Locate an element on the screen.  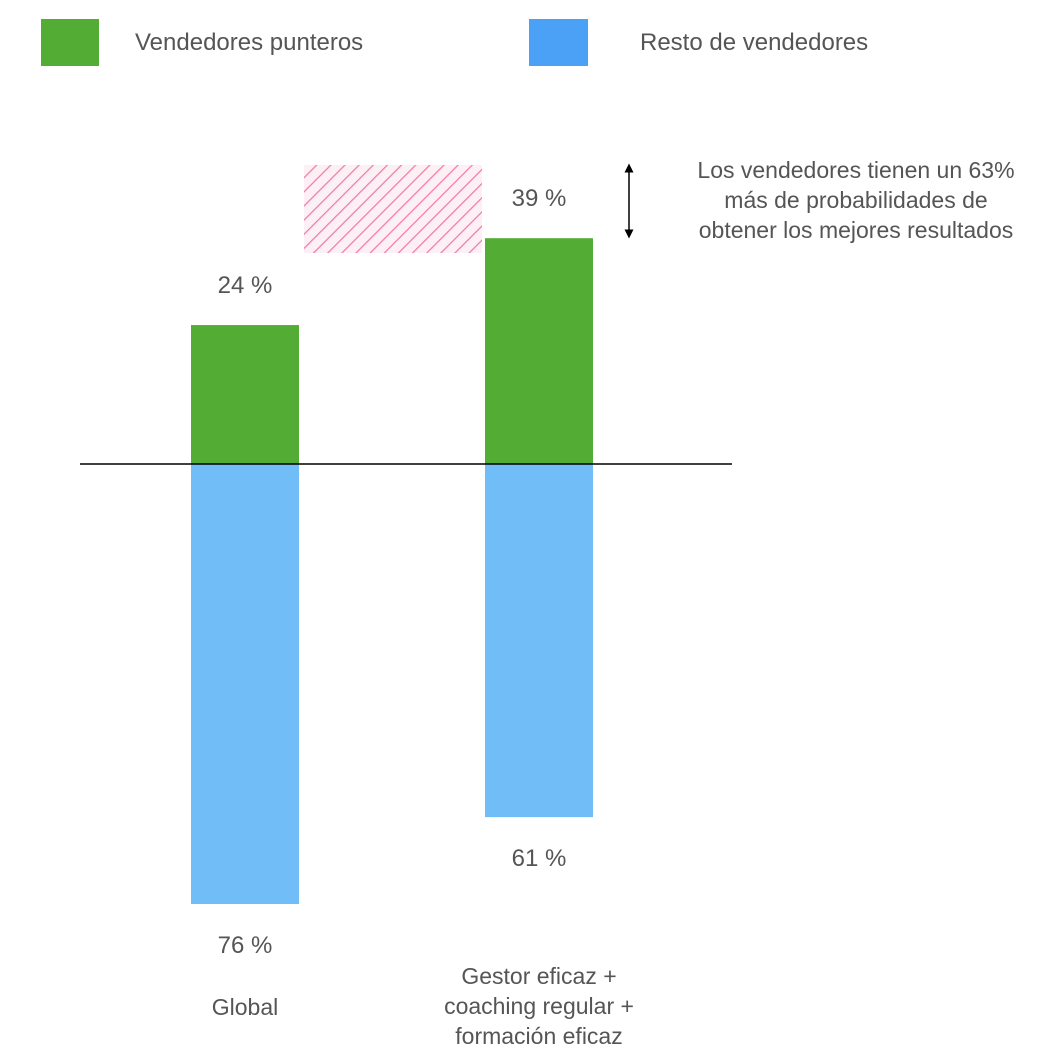
legend-label-top-sellers: Vendedores punteros is located at coordinates (249, 42).